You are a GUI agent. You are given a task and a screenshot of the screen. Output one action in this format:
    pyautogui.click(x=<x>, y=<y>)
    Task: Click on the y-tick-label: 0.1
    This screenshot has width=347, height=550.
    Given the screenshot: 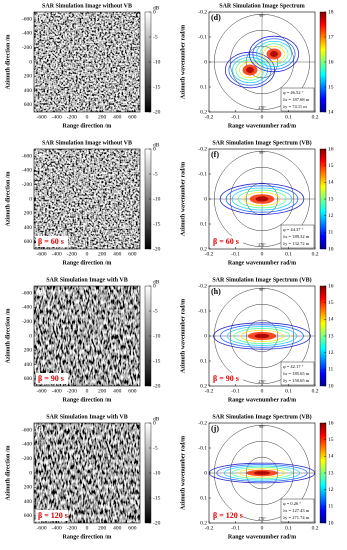 What is the action you would take?
    pyautogui.click(x=203, y=361)
    